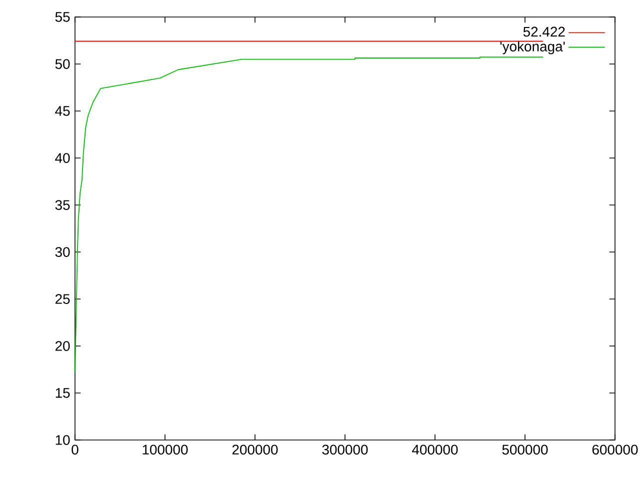 This screenshot has width=640, height=480. What do you see at coordinates (345, 449) in the screenshot?
I see `x-tick-label: 300000` at bounding box center [345, 449].